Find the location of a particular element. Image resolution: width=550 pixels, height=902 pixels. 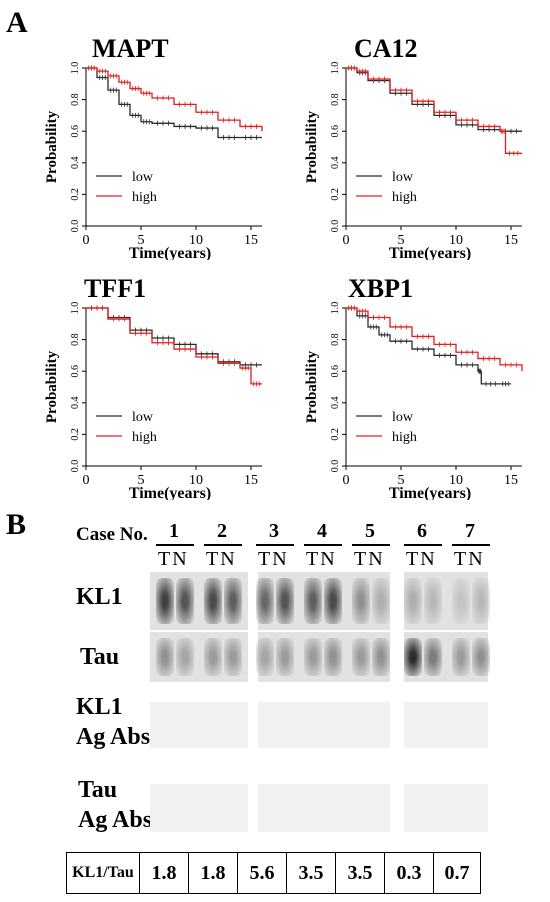

row-label-tau: Tau is located at coordinates (99, 657).